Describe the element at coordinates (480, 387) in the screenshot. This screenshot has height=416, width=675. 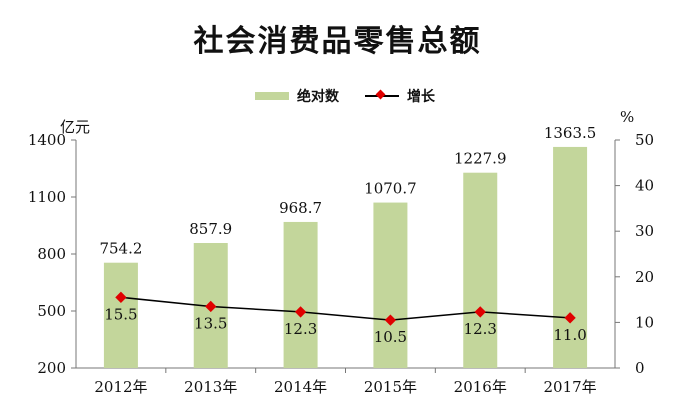
I see `x-tick-label: 2016年` at that location.